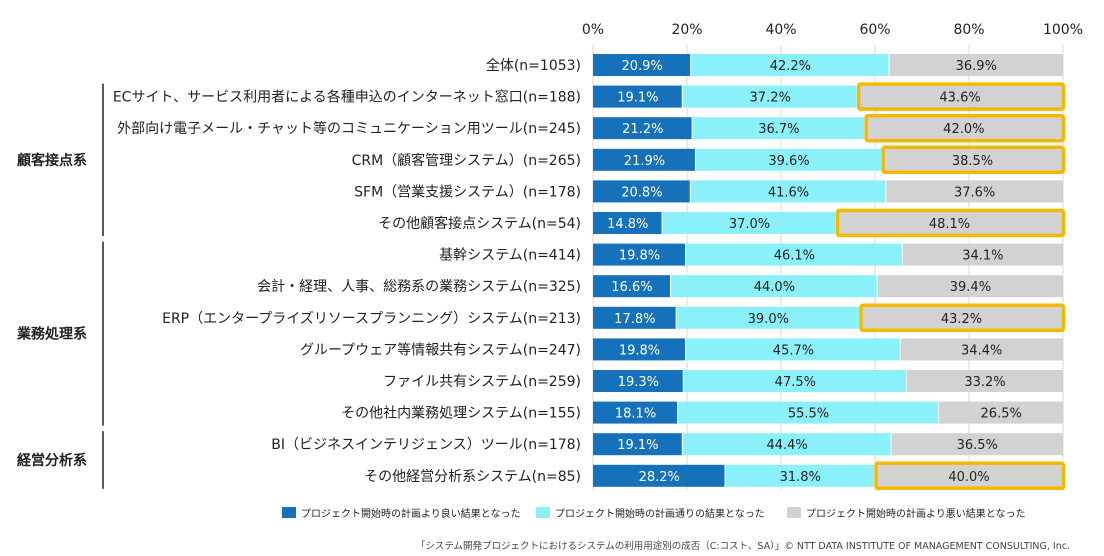 The image size is (1104, 556). I want to click on category-label: その他経営分析系システム(n=85), so click(472, 477).